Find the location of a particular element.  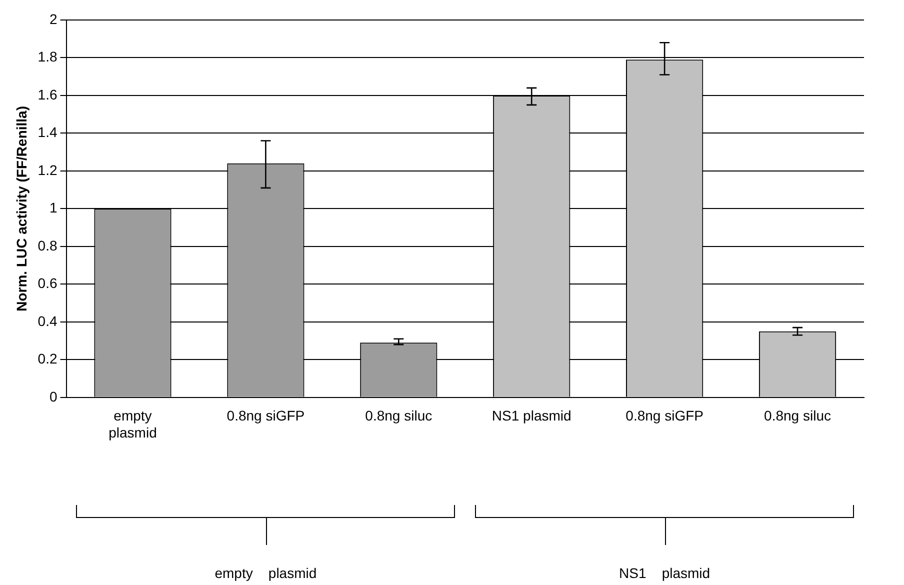

y-tick-label: 1.8 is located at coordinates (48, 56).